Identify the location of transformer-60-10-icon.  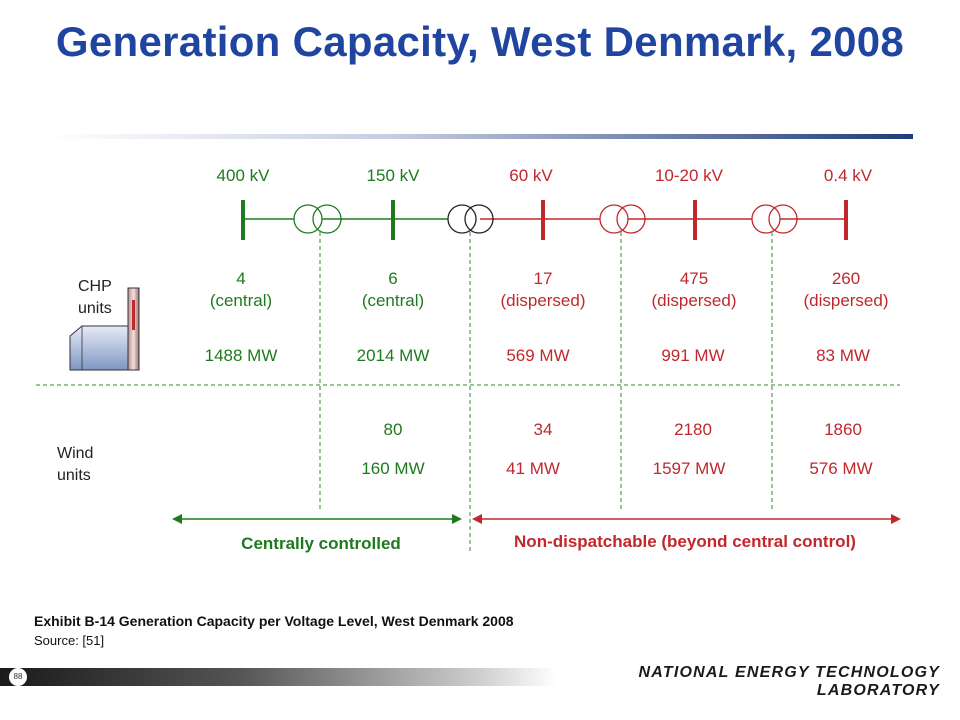
(614, 219).